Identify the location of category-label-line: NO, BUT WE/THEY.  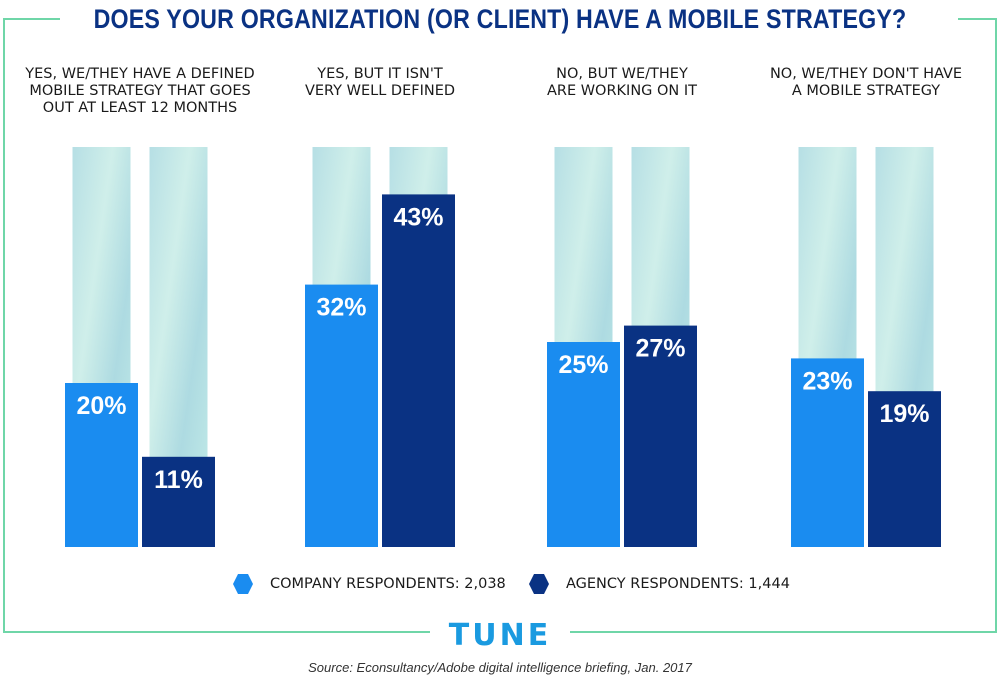
(622, 74).